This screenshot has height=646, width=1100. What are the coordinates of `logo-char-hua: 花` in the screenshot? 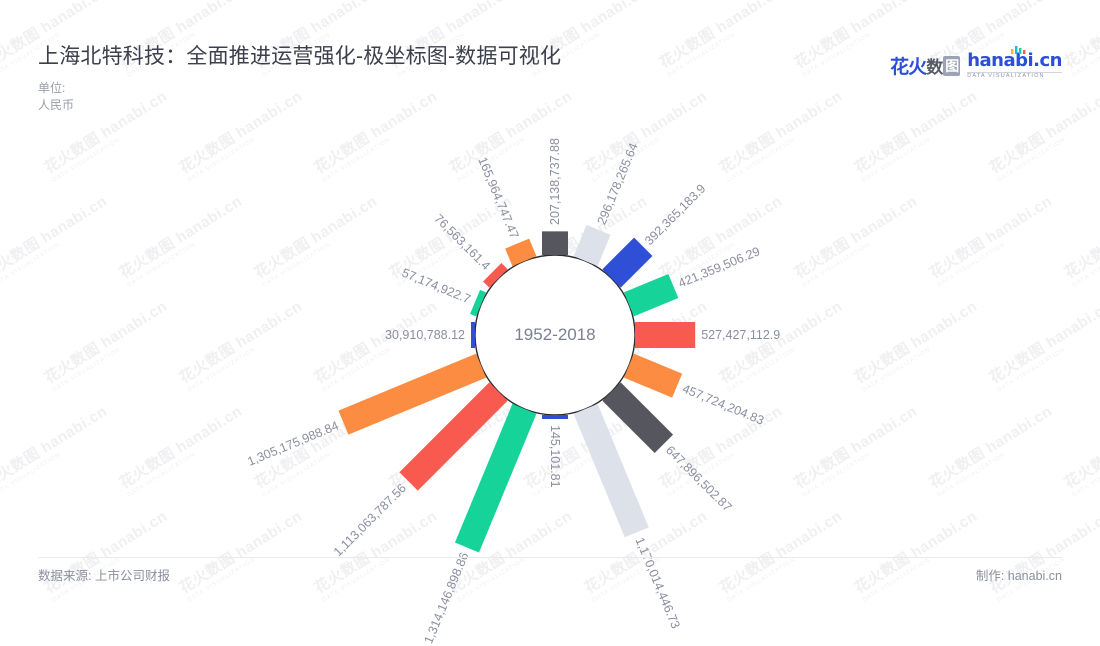 It's located at (899, 67).